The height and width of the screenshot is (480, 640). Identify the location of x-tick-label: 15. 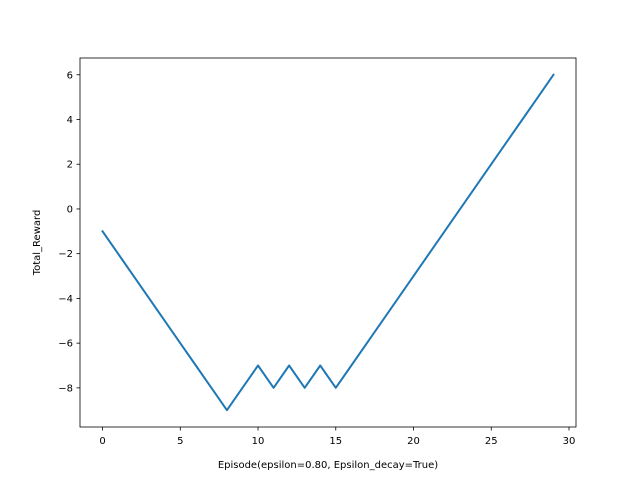
(335, 441).